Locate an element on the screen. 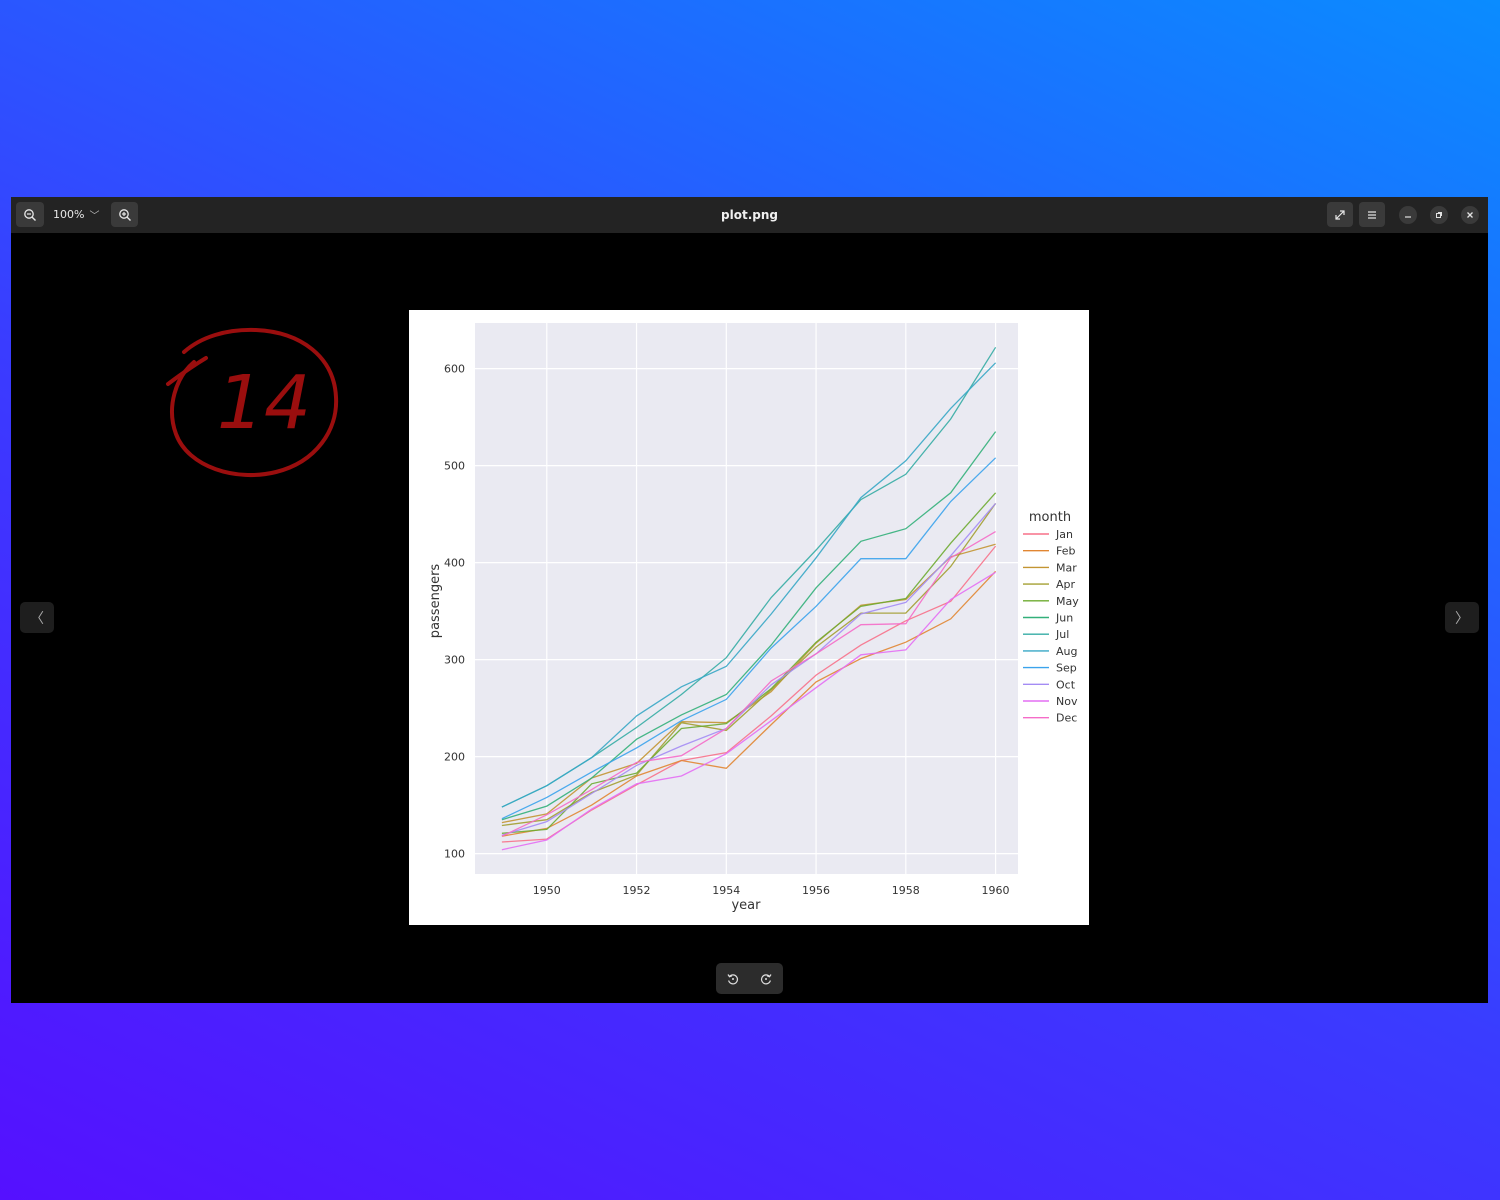 The height and width of the screenshot is (1200, 1500). series-line-aug is located at coordinates (749, 585).